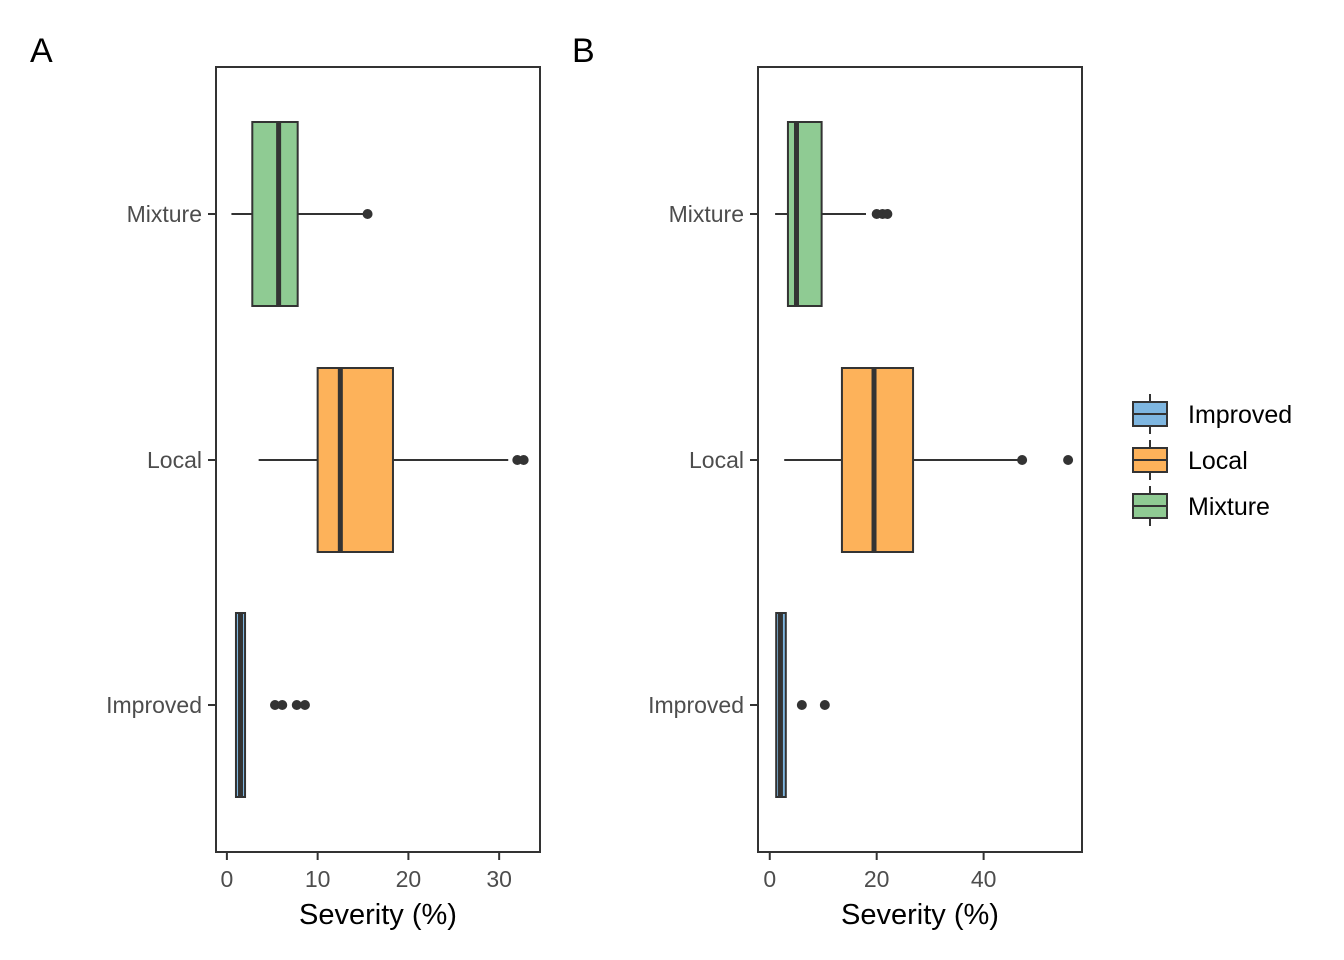  What do you see at coordinates (696, 705) in the screenshot?
I see `panel-b-ytick-label-improved: Improved` at bounding box center [696, 705].